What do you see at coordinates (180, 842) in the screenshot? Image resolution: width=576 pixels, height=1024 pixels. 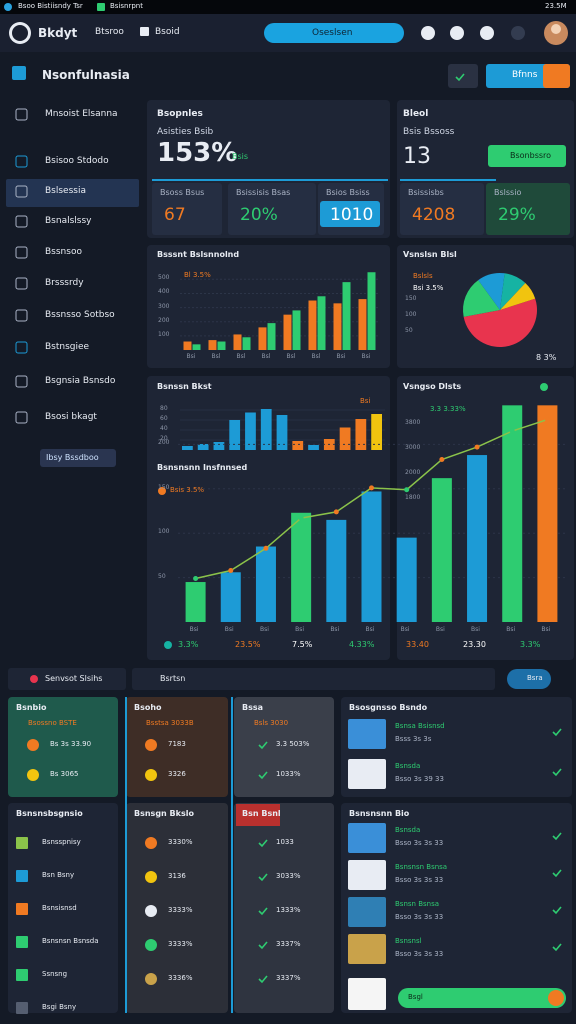 I see `item-text: 3330%` at bounding box center [180, 842].